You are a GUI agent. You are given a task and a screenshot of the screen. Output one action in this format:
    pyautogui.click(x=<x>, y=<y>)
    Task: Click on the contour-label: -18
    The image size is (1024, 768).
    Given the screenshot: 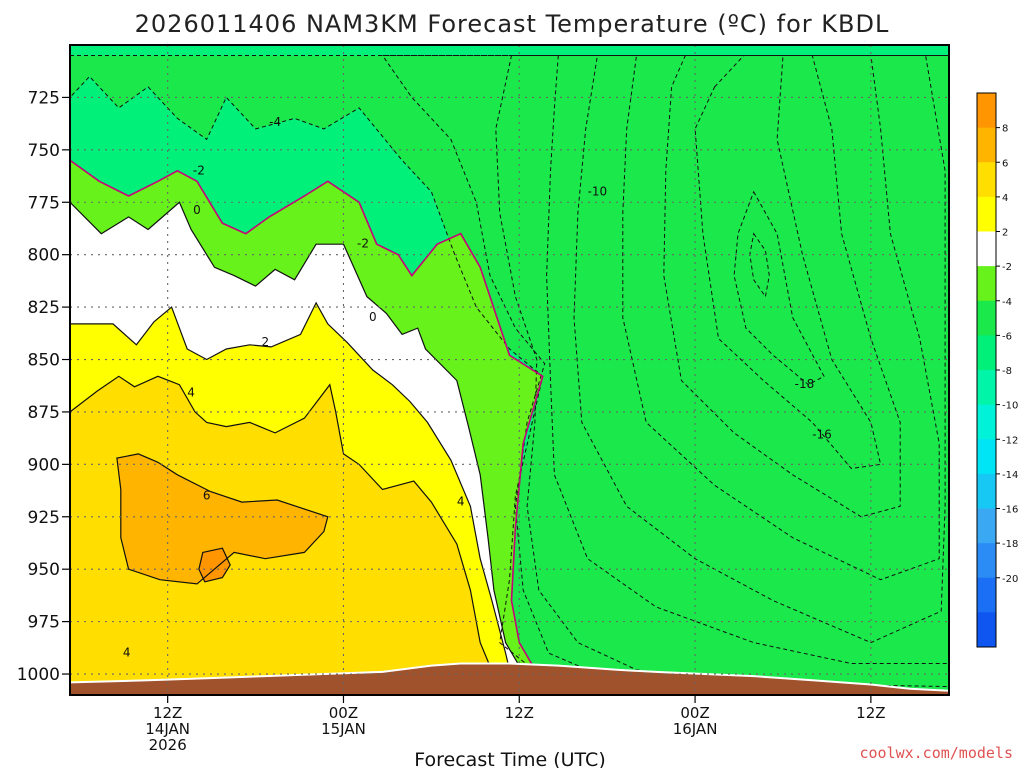 What is the action you would take?
    pyautogui.click(x=805, y=384)
    